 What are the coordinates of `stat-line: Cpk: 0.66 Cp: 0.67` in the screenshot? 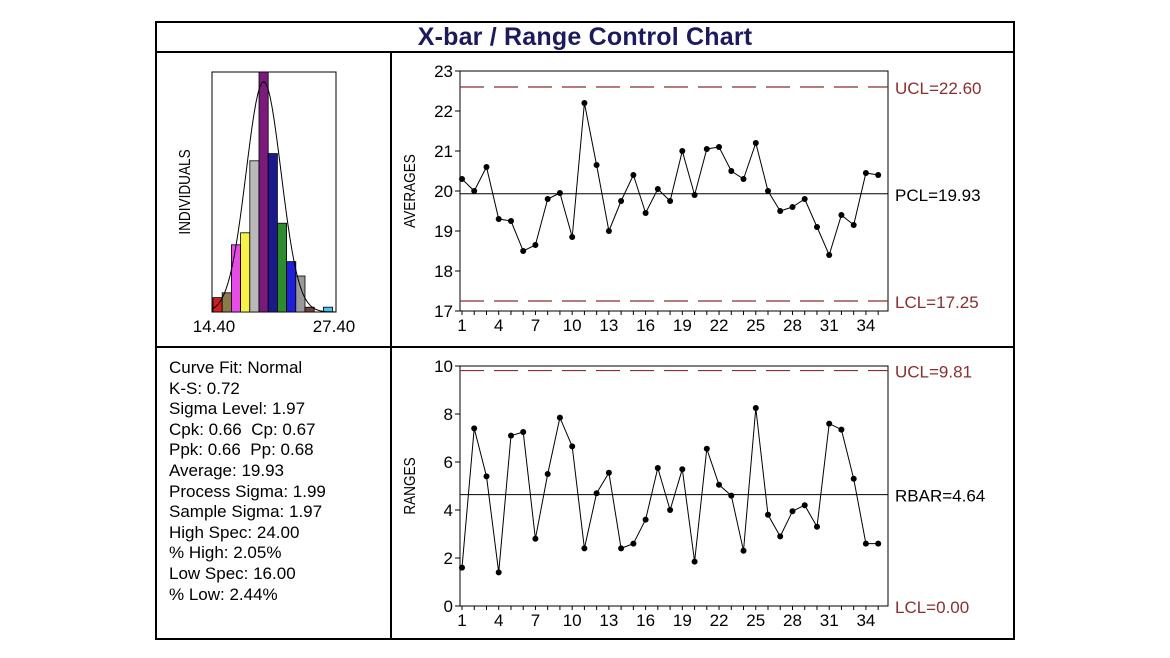 It's located at (242, 429).